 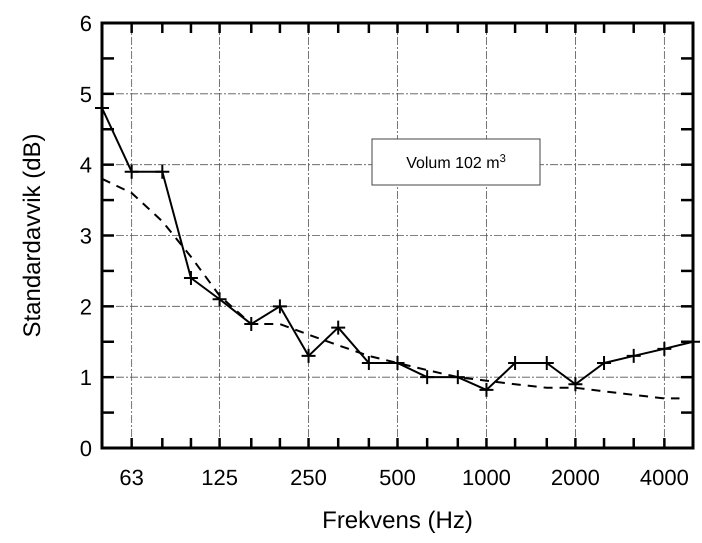 I want to click on x-tick-label: 63, so click(x=131, y=477).